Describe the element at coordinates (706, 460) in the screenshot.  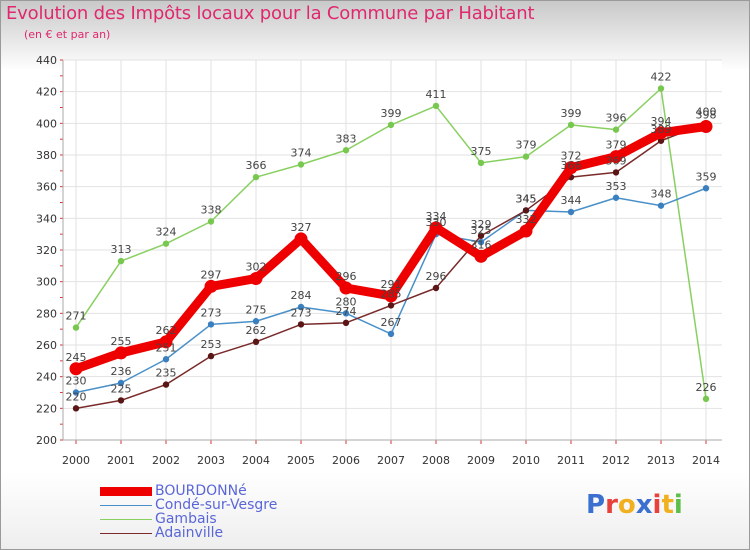
I see `x-tick-label: 2014` at that location.